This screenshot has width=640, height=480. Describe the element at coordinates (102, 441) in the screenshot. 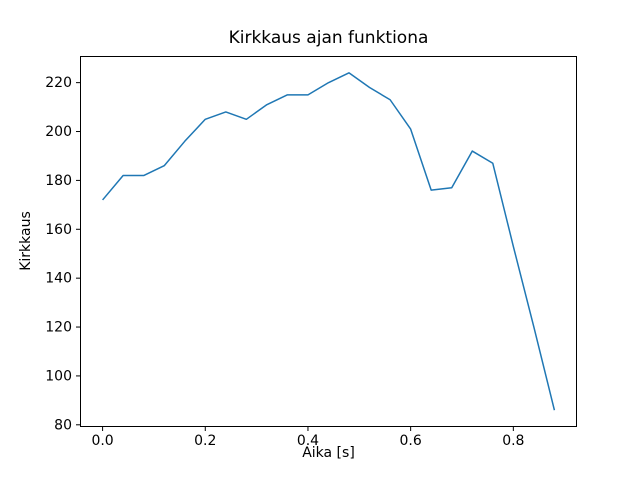

I see `x-tick-label: 0.0` at that location.